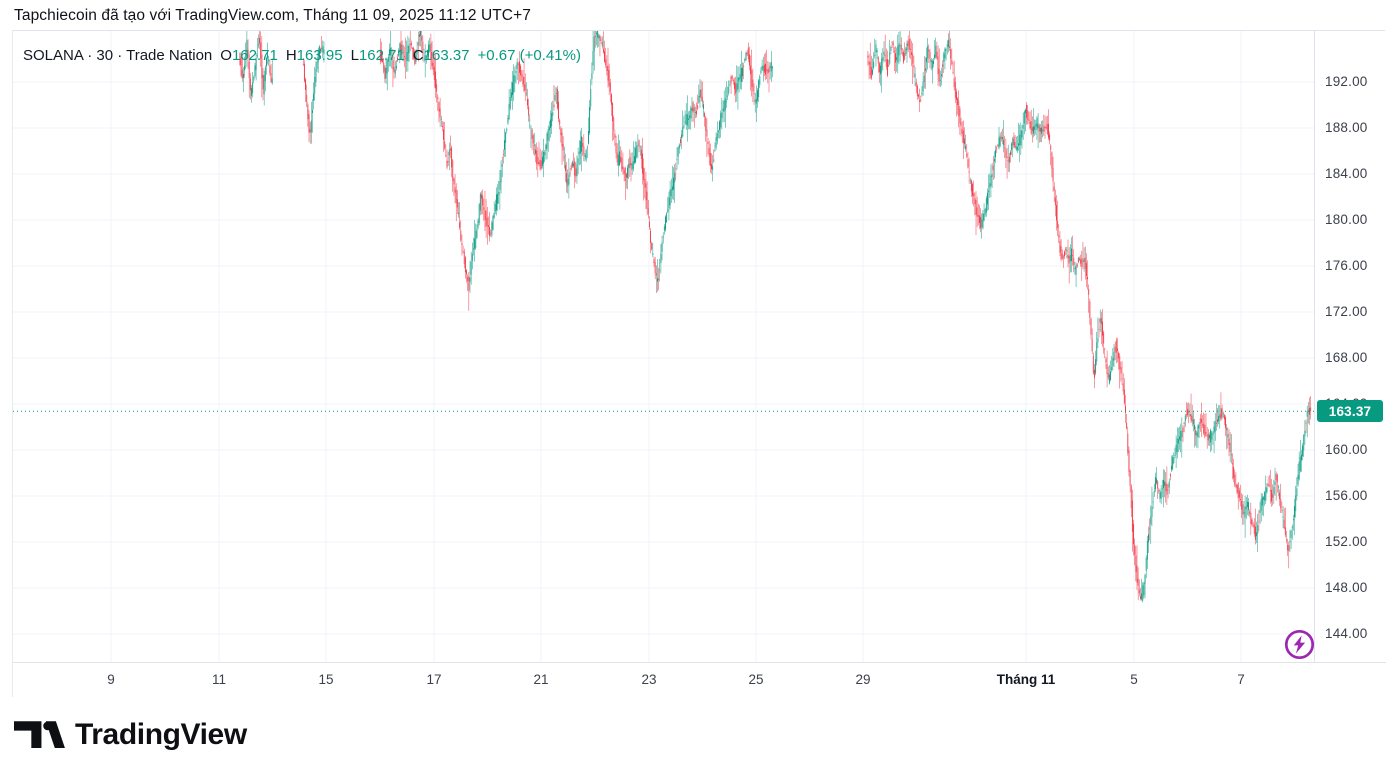 This screenshot has height=778, width=1397. Describe the element at coordinates (326, 679) in the screenshot. I see `time-tick-label: 15` at that location.